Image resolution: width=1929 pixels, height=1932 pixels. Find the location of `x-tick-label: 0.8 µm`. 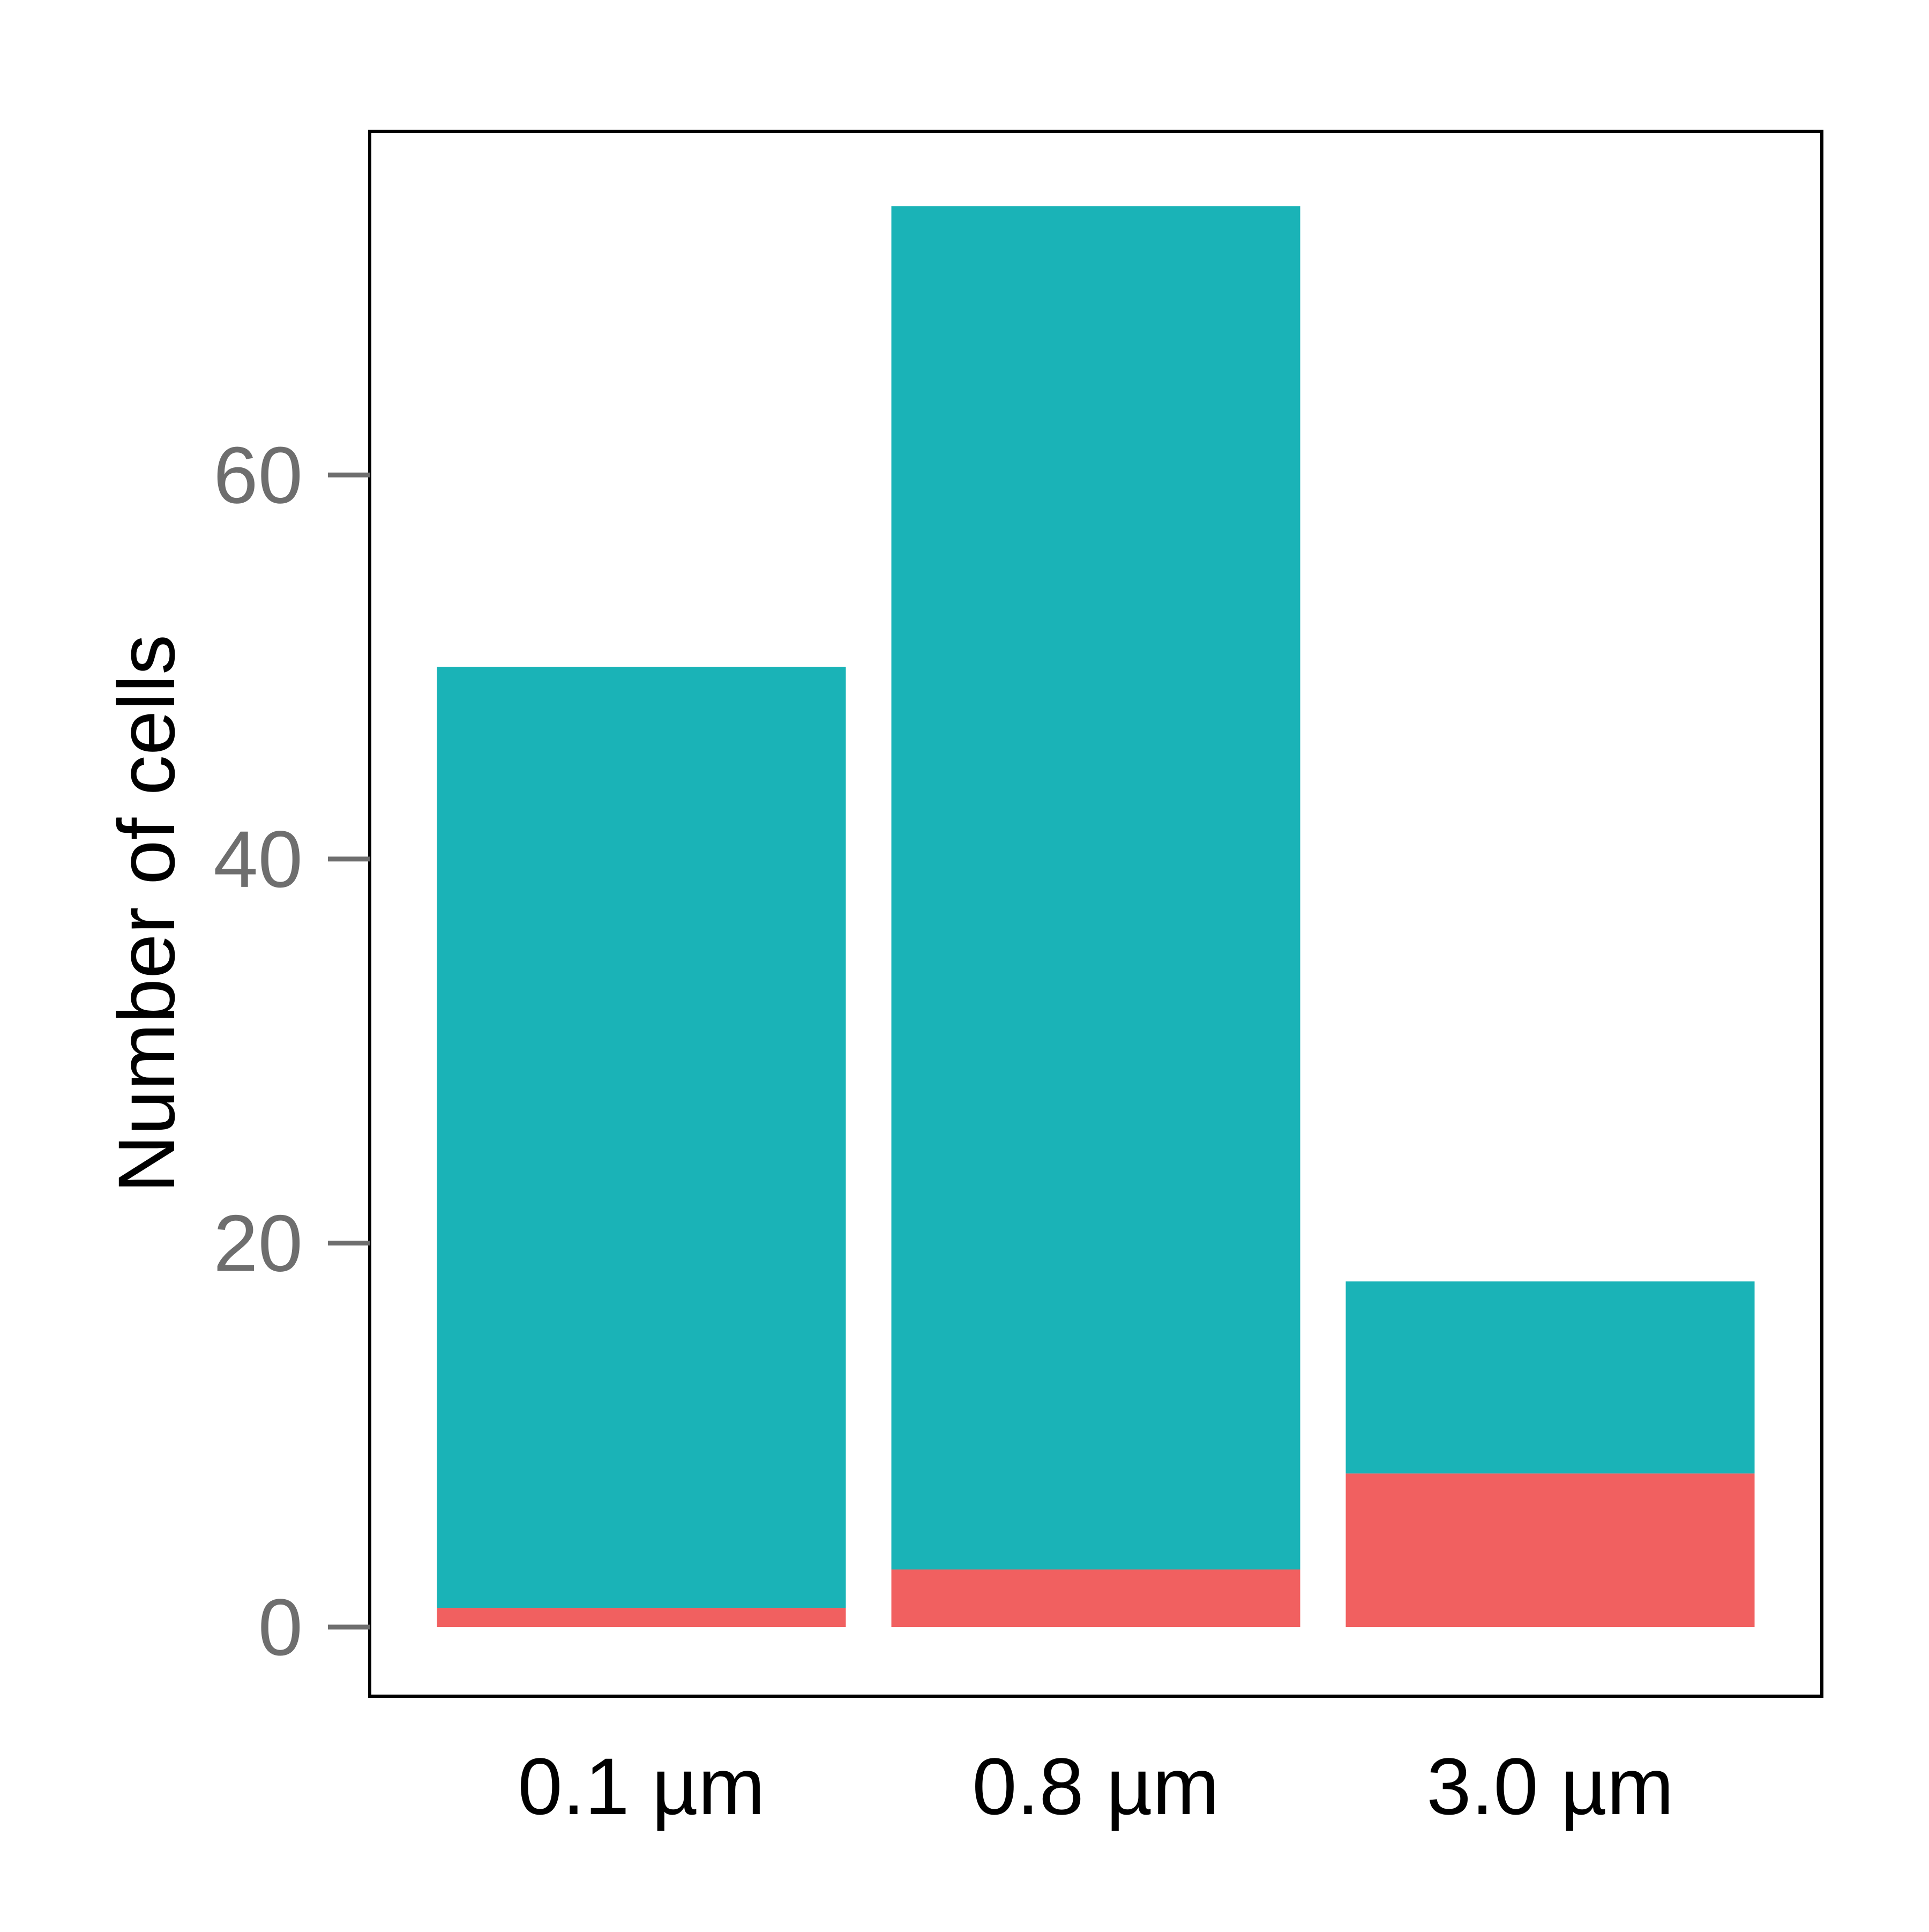

x-tick-label: 0.8 µm is located at coordinates (1096, 1786).